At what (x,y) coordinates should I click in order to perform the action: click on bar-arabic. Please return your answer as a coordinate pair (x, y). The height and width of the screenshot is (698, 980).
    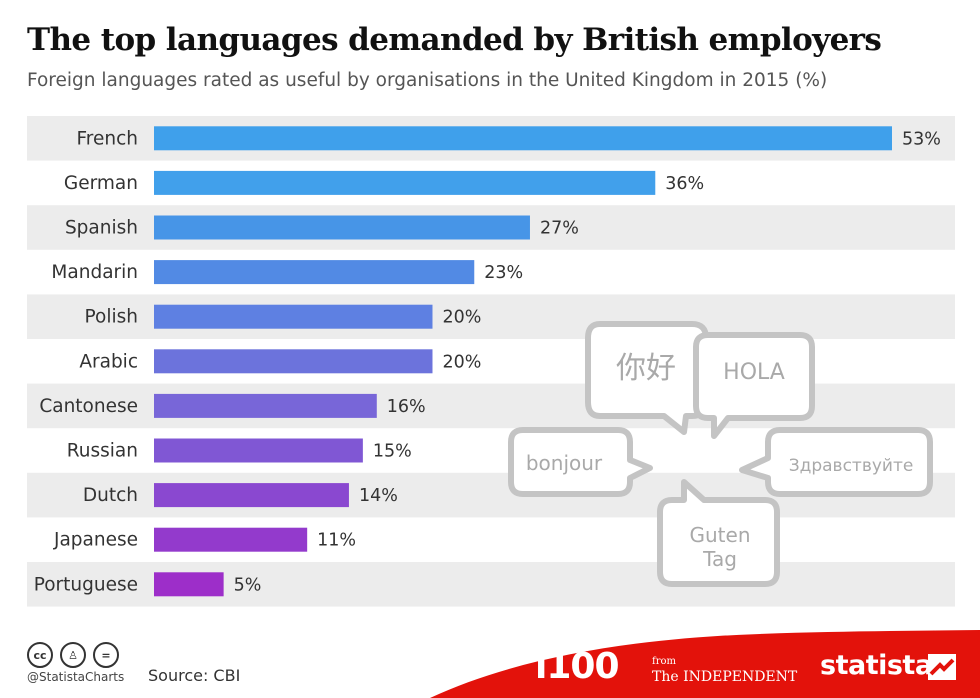
    Looking at the image, I should click on (293, 361).